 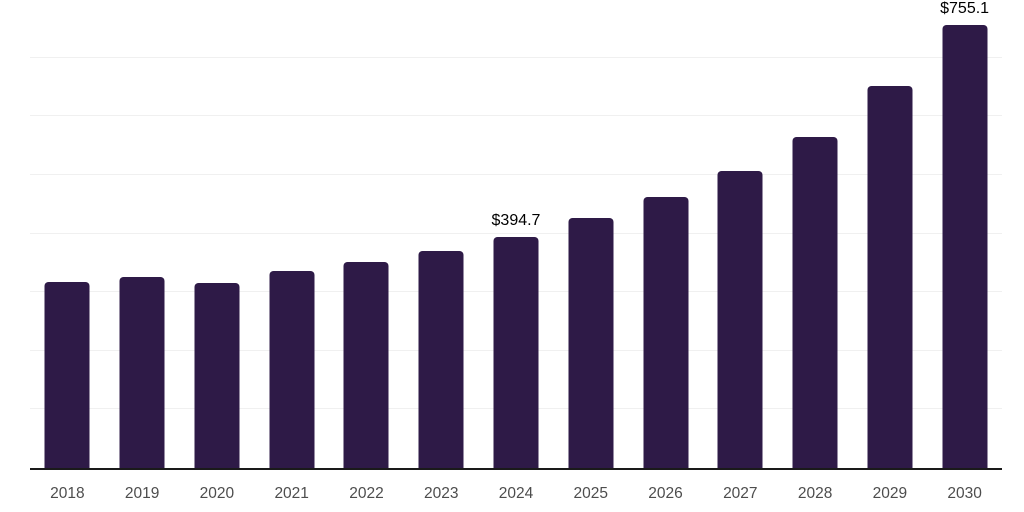 I want to click on bar-slot-2029, so click(x=889, y=234).